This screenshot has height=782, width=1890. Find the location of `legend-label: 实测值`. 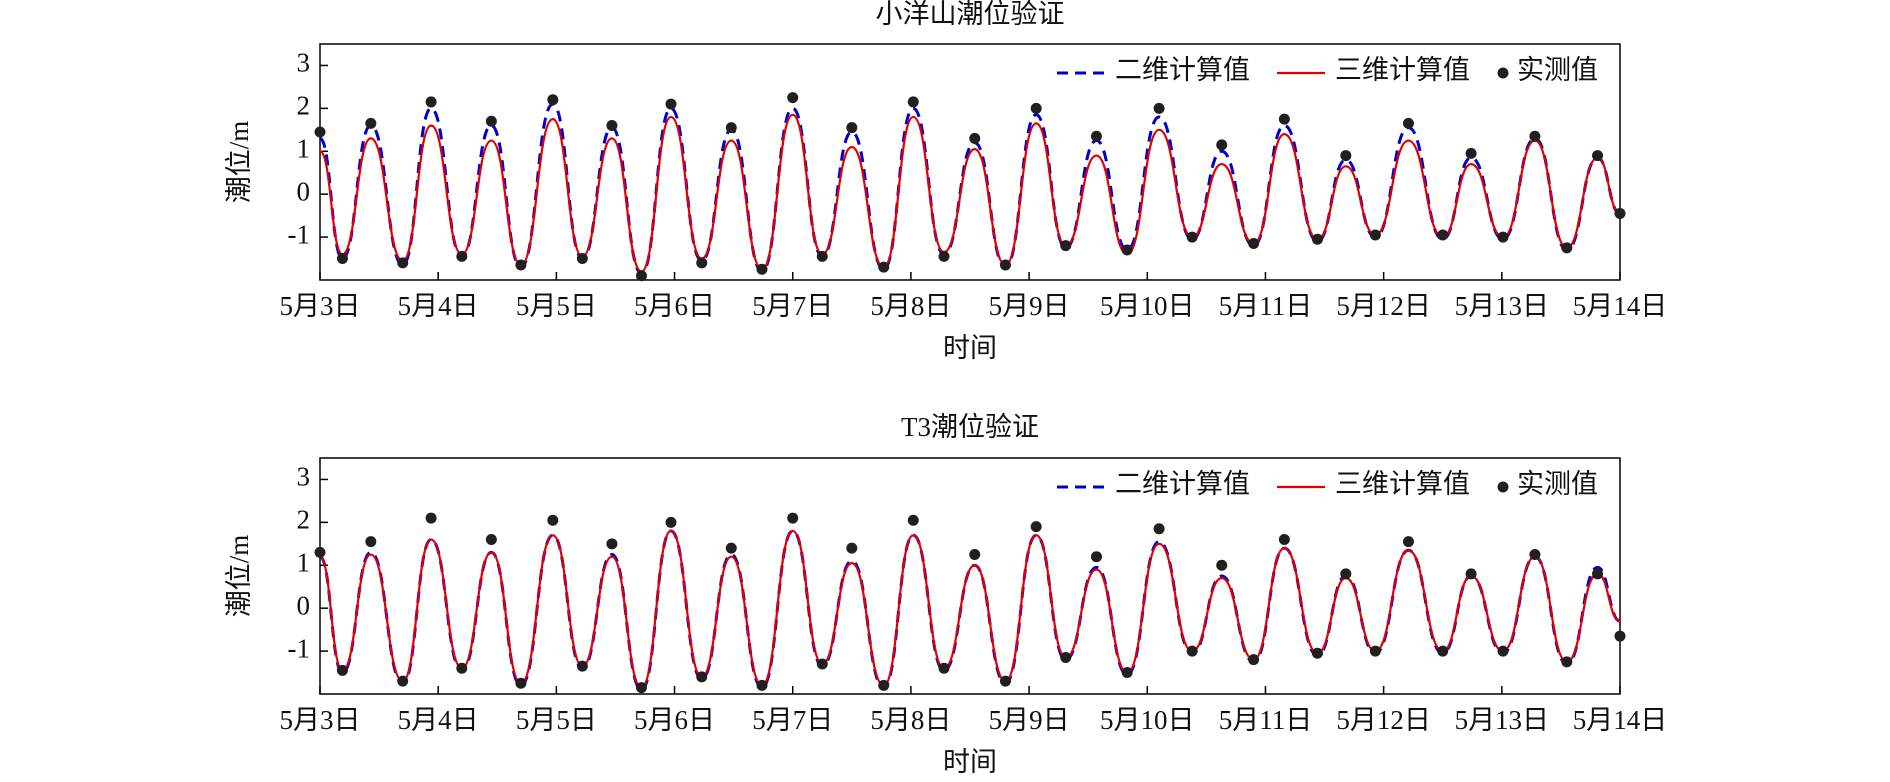

legend-label: 实测值 is located at coordinates (1557, 70).